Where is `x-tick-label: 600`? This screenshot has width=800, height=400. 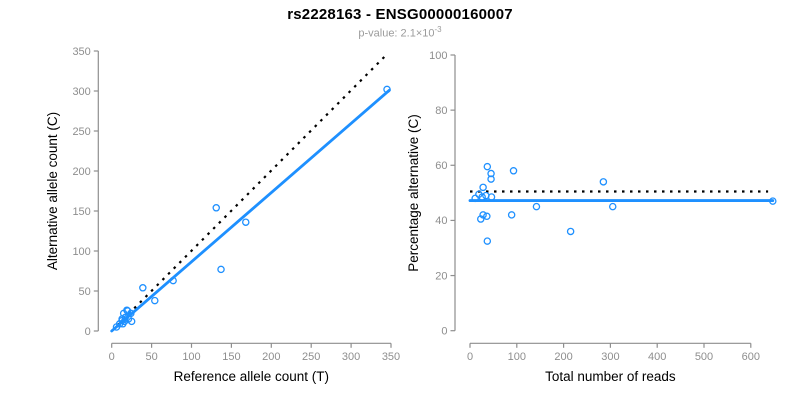
x-tick-label: 600 is located at coordinates (751, 357).